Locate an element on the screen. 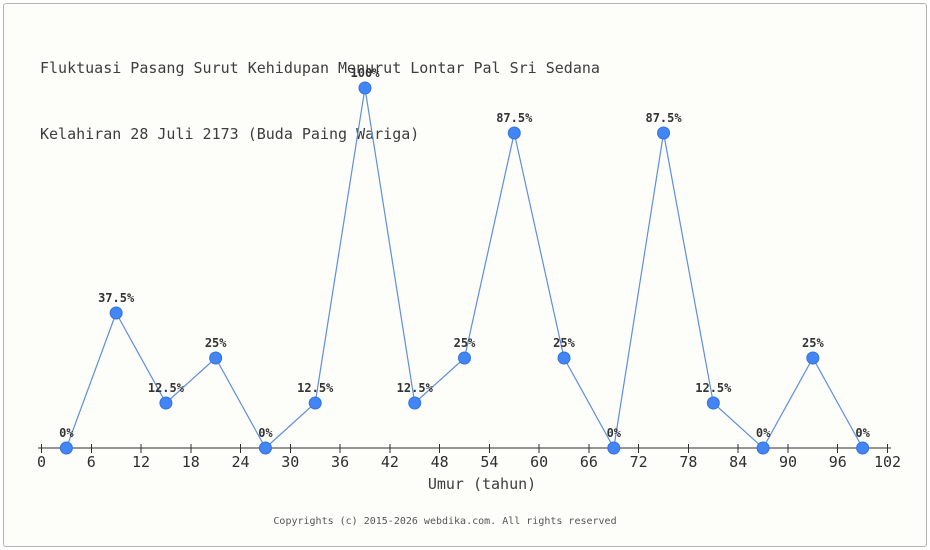 Image resolution: width=930 pixels, height=550 pixels. x-axis-label: Umur (tahun) is located at coordinates (482, 484).